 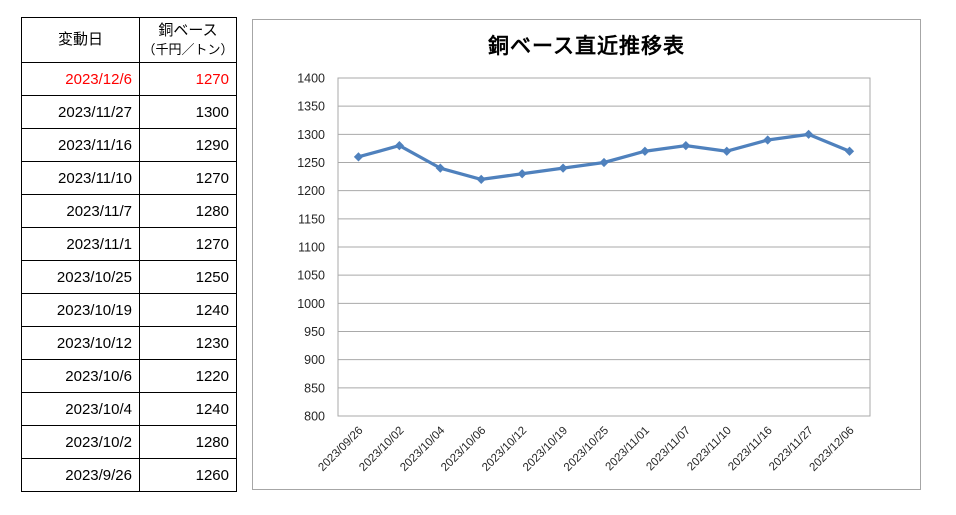 I want to click on table-row: 2023/11/16 1290, so click(x=129, y=145).